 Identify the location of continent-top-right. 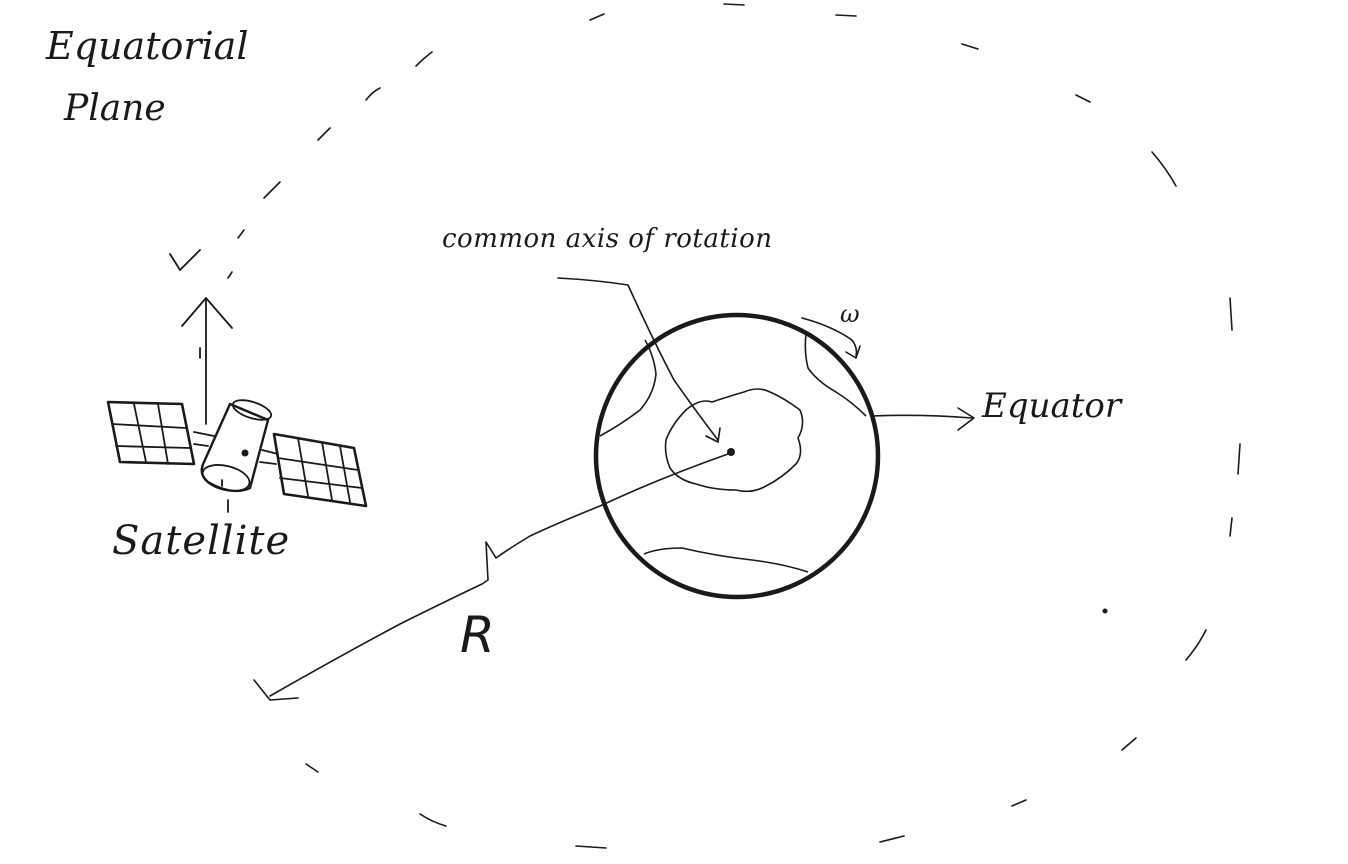
(835, 375).